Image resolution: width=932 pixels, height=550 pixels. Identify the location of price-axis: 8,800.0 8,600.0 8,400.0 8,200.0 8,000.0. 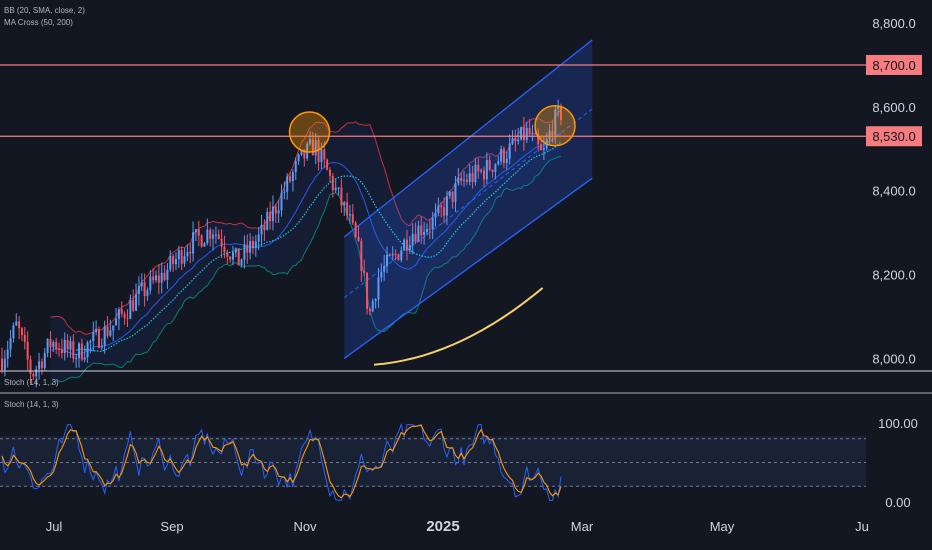
(893, 191).